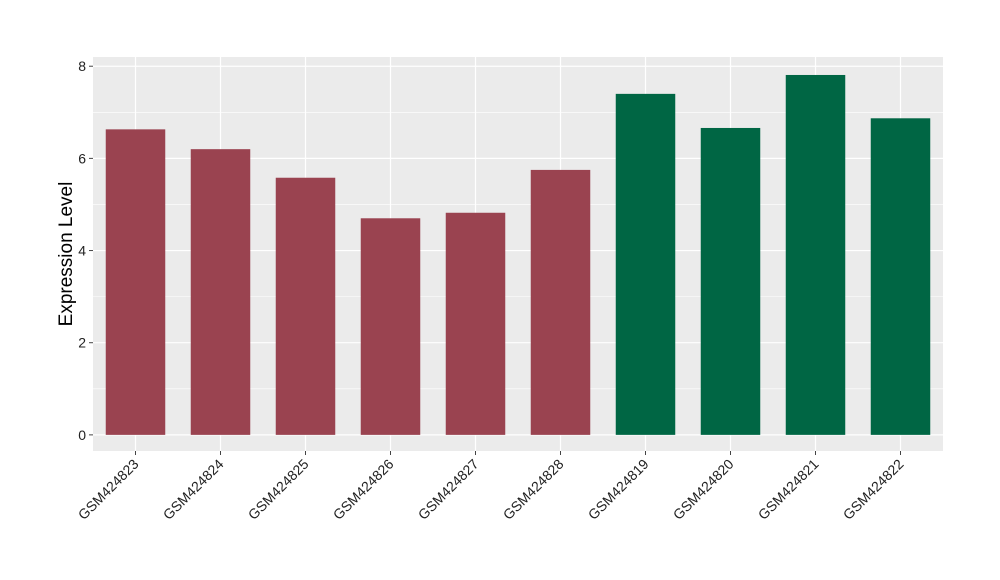 Image resolution: width=1000 pixels, height=580 pixels. What do you see at coordinates (645, 264) in the screenshot?
I see `bar-GSM424819` at bounding box center [645, 264].